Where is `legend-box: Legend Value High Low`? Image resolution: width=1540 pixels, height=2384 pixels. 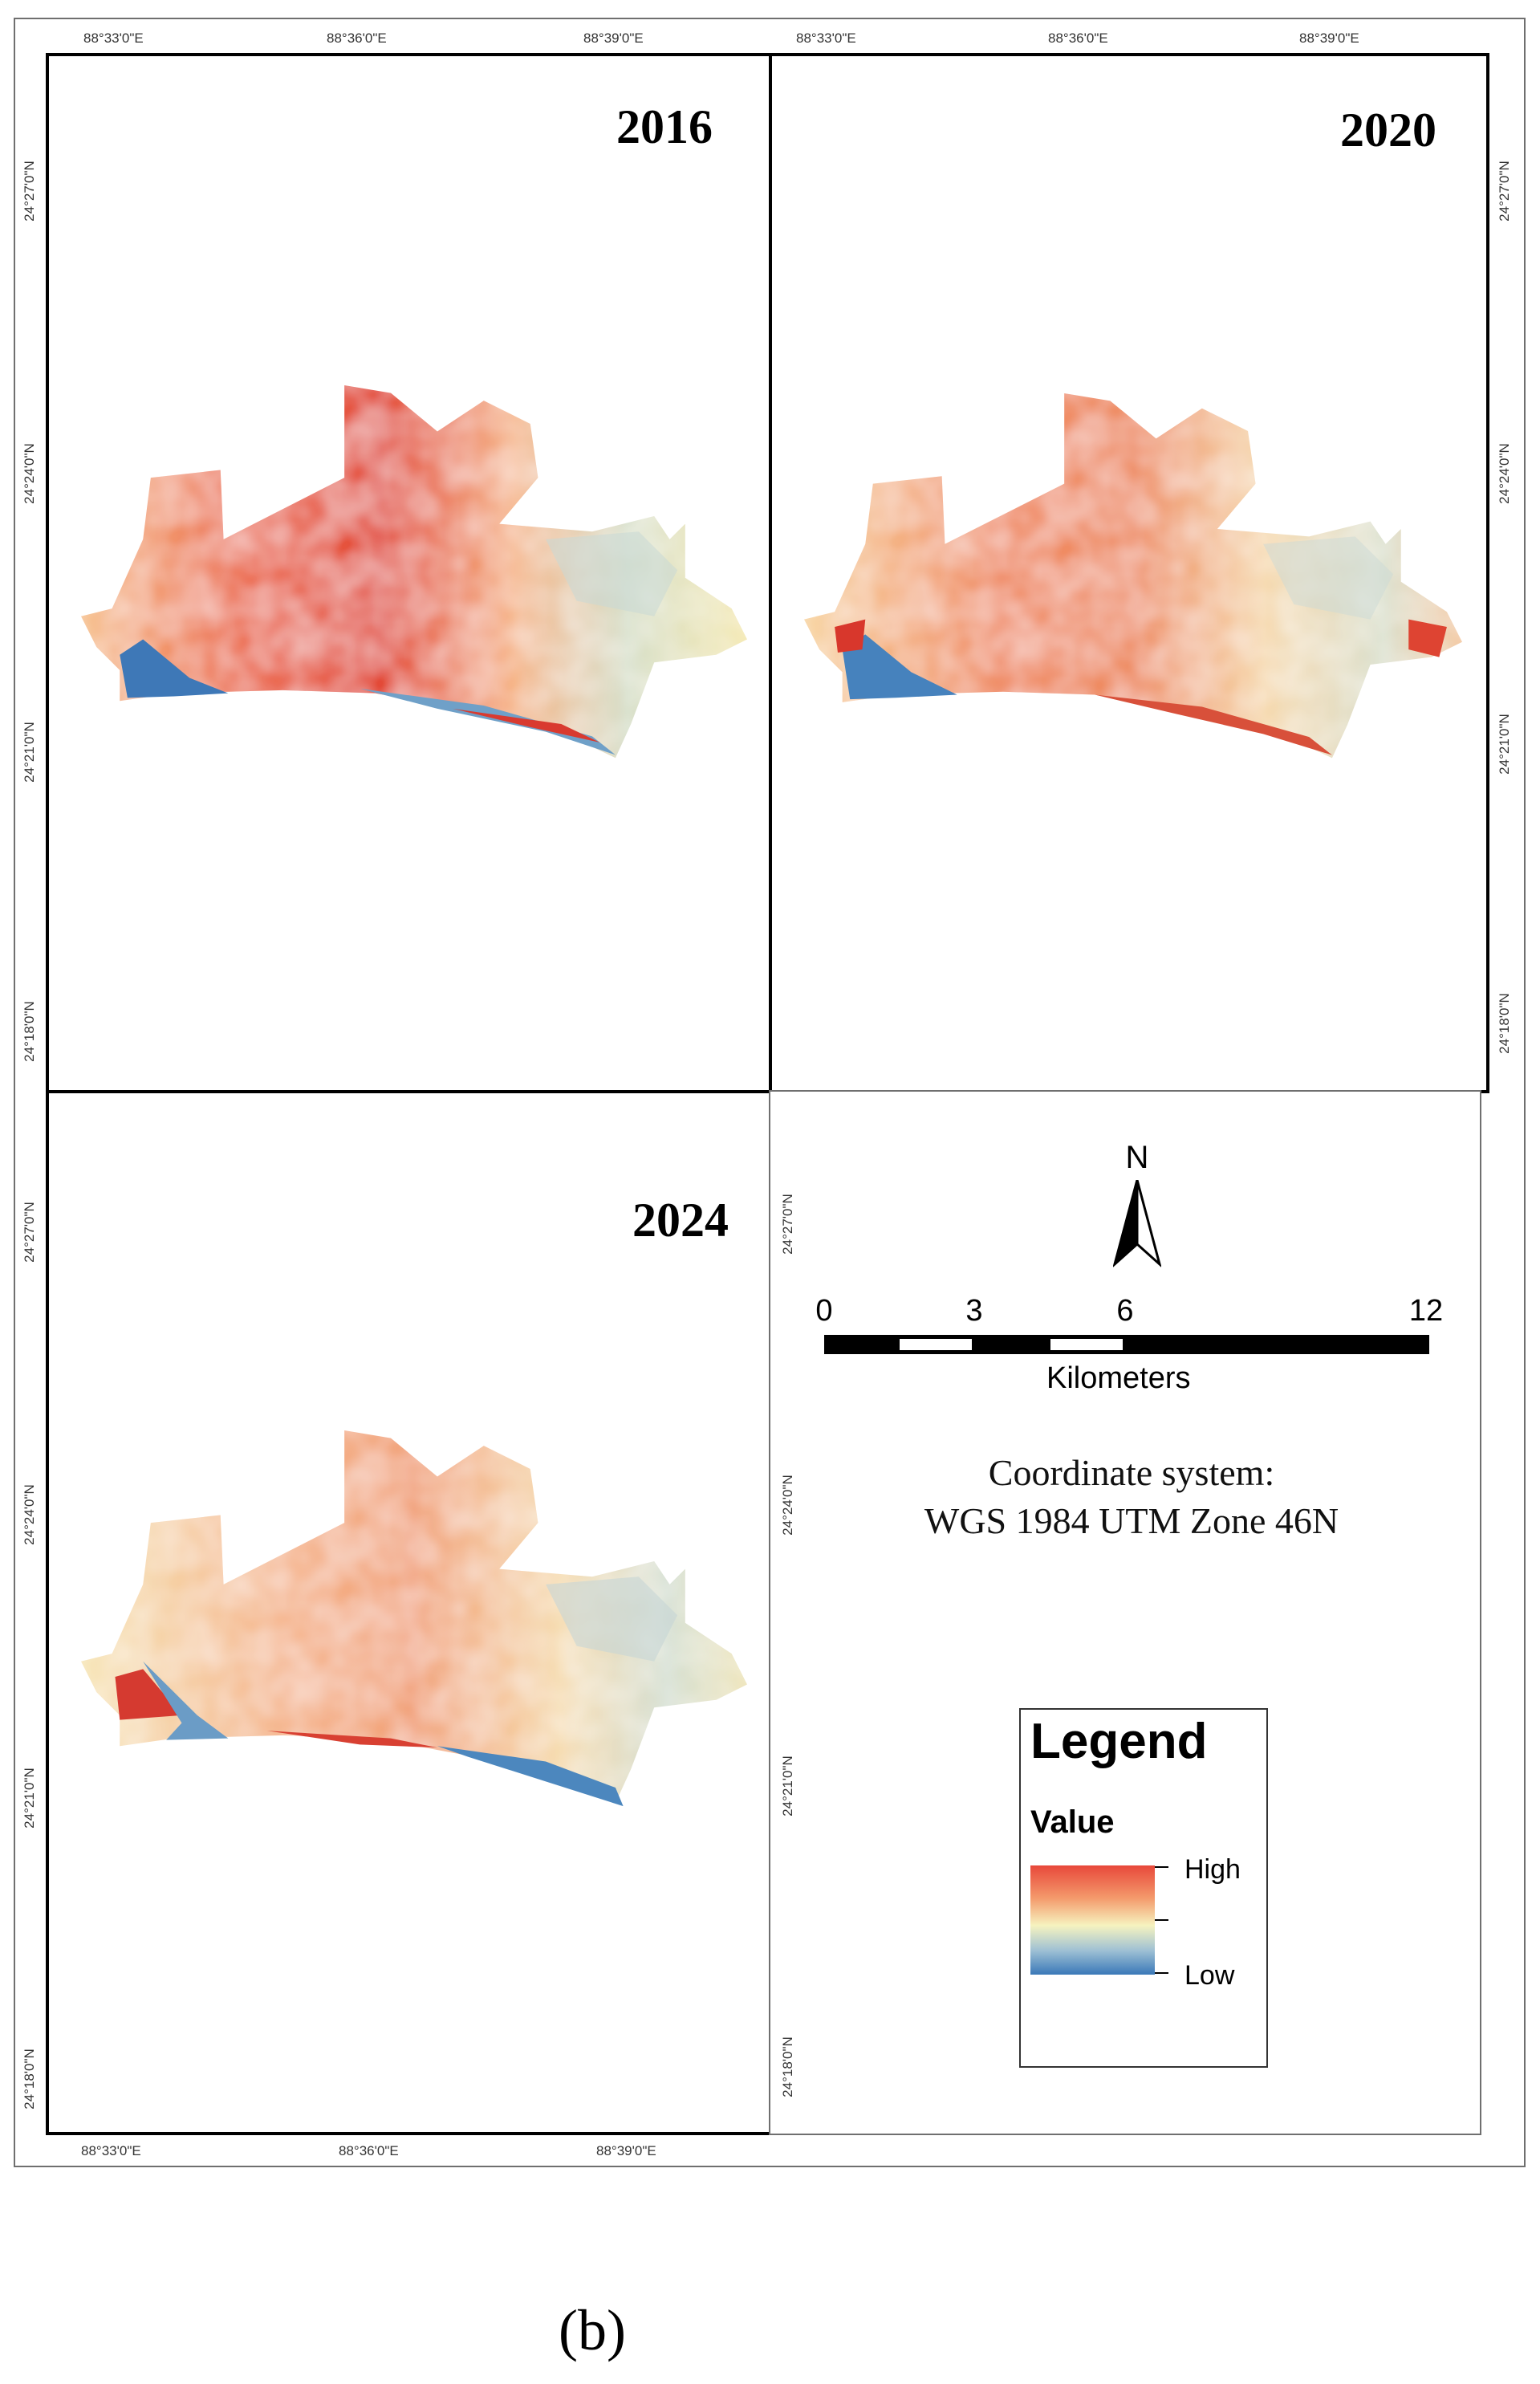
legend-box: Legend Value High Low is located at coordinates (1144, 1888).